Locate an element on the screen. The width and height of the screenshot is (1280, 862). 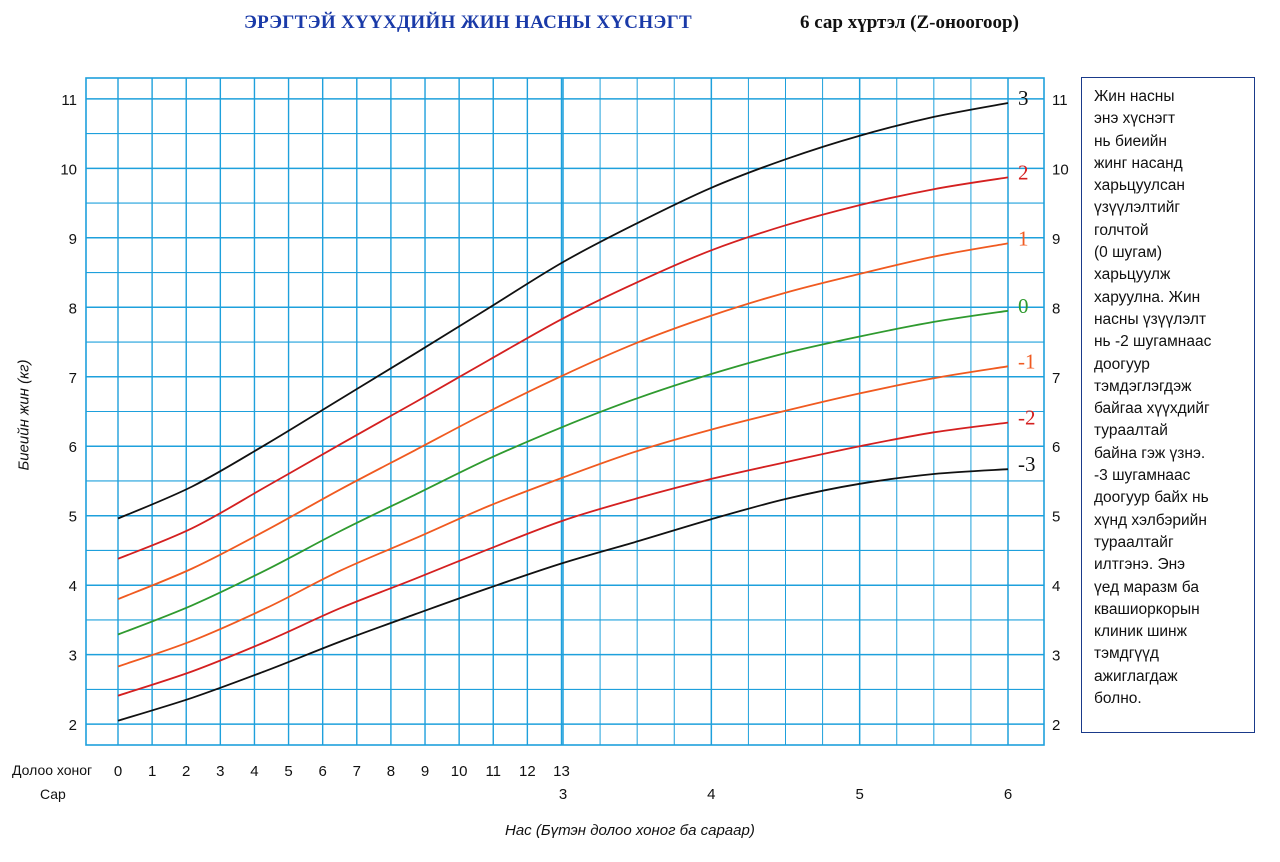
chart-title: ЭРЭГТЭЙ ХҮҮХДИЙН ЖИН НАСНЫ ХҮСНЭГТ is located at coordinates (468, 22).